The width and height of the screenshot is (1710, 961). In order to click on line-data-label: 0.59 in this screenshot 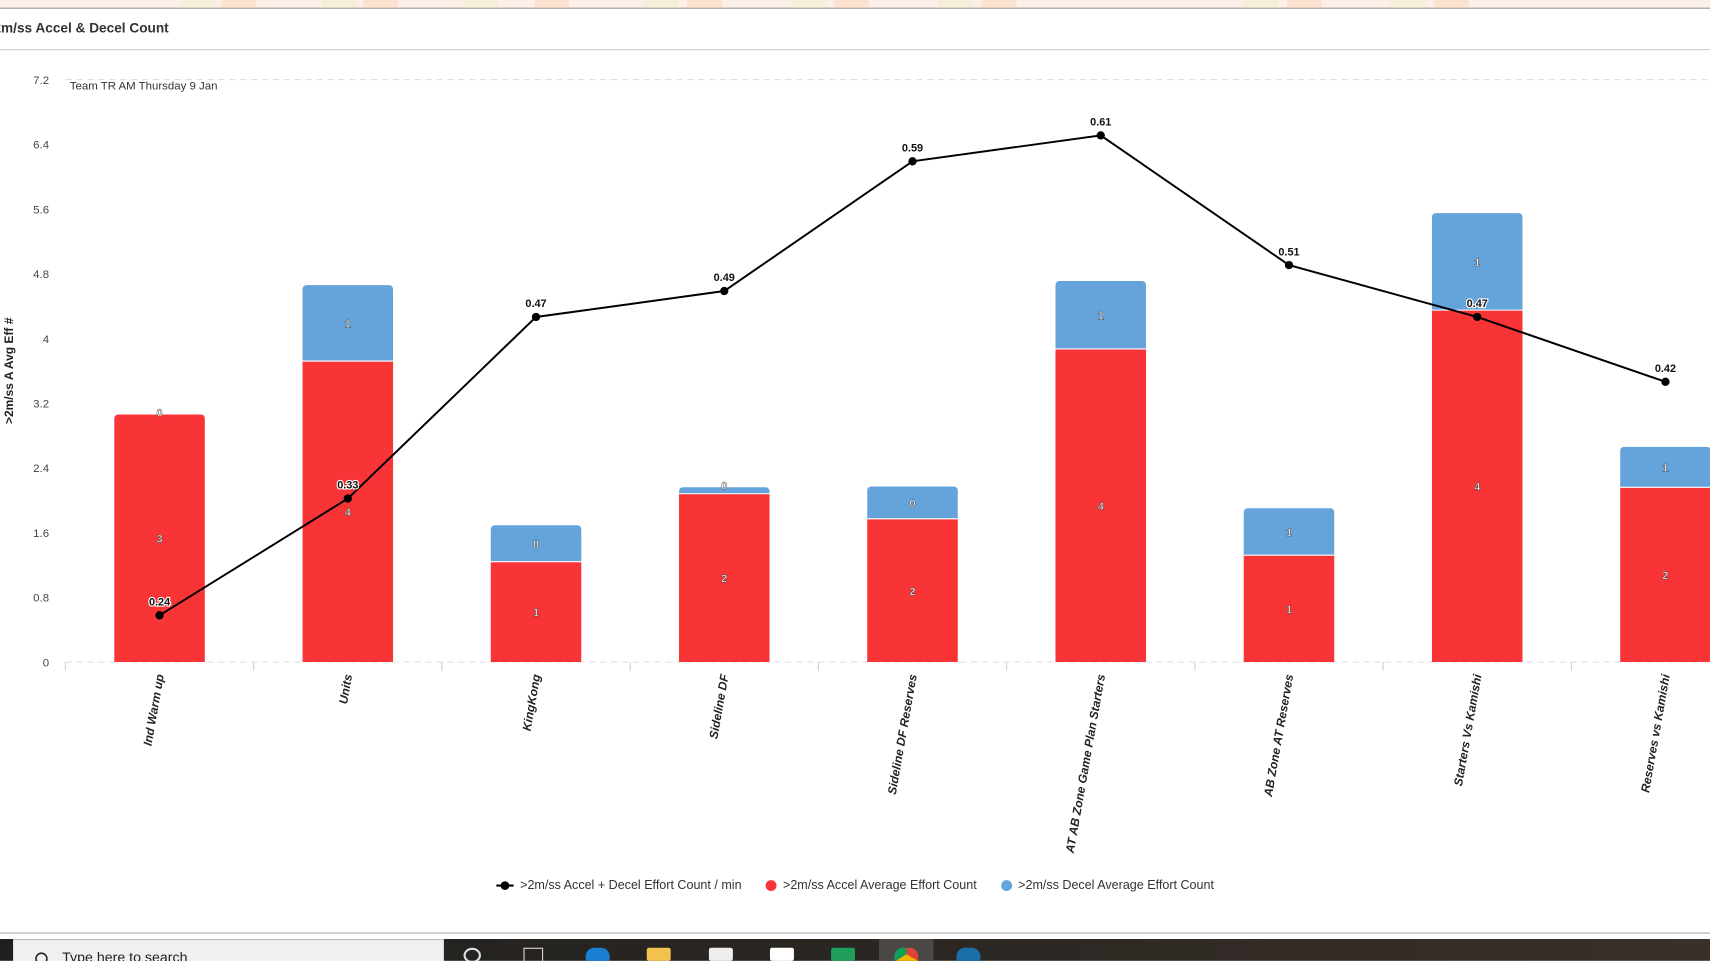, I will do `click(912, 149)`.